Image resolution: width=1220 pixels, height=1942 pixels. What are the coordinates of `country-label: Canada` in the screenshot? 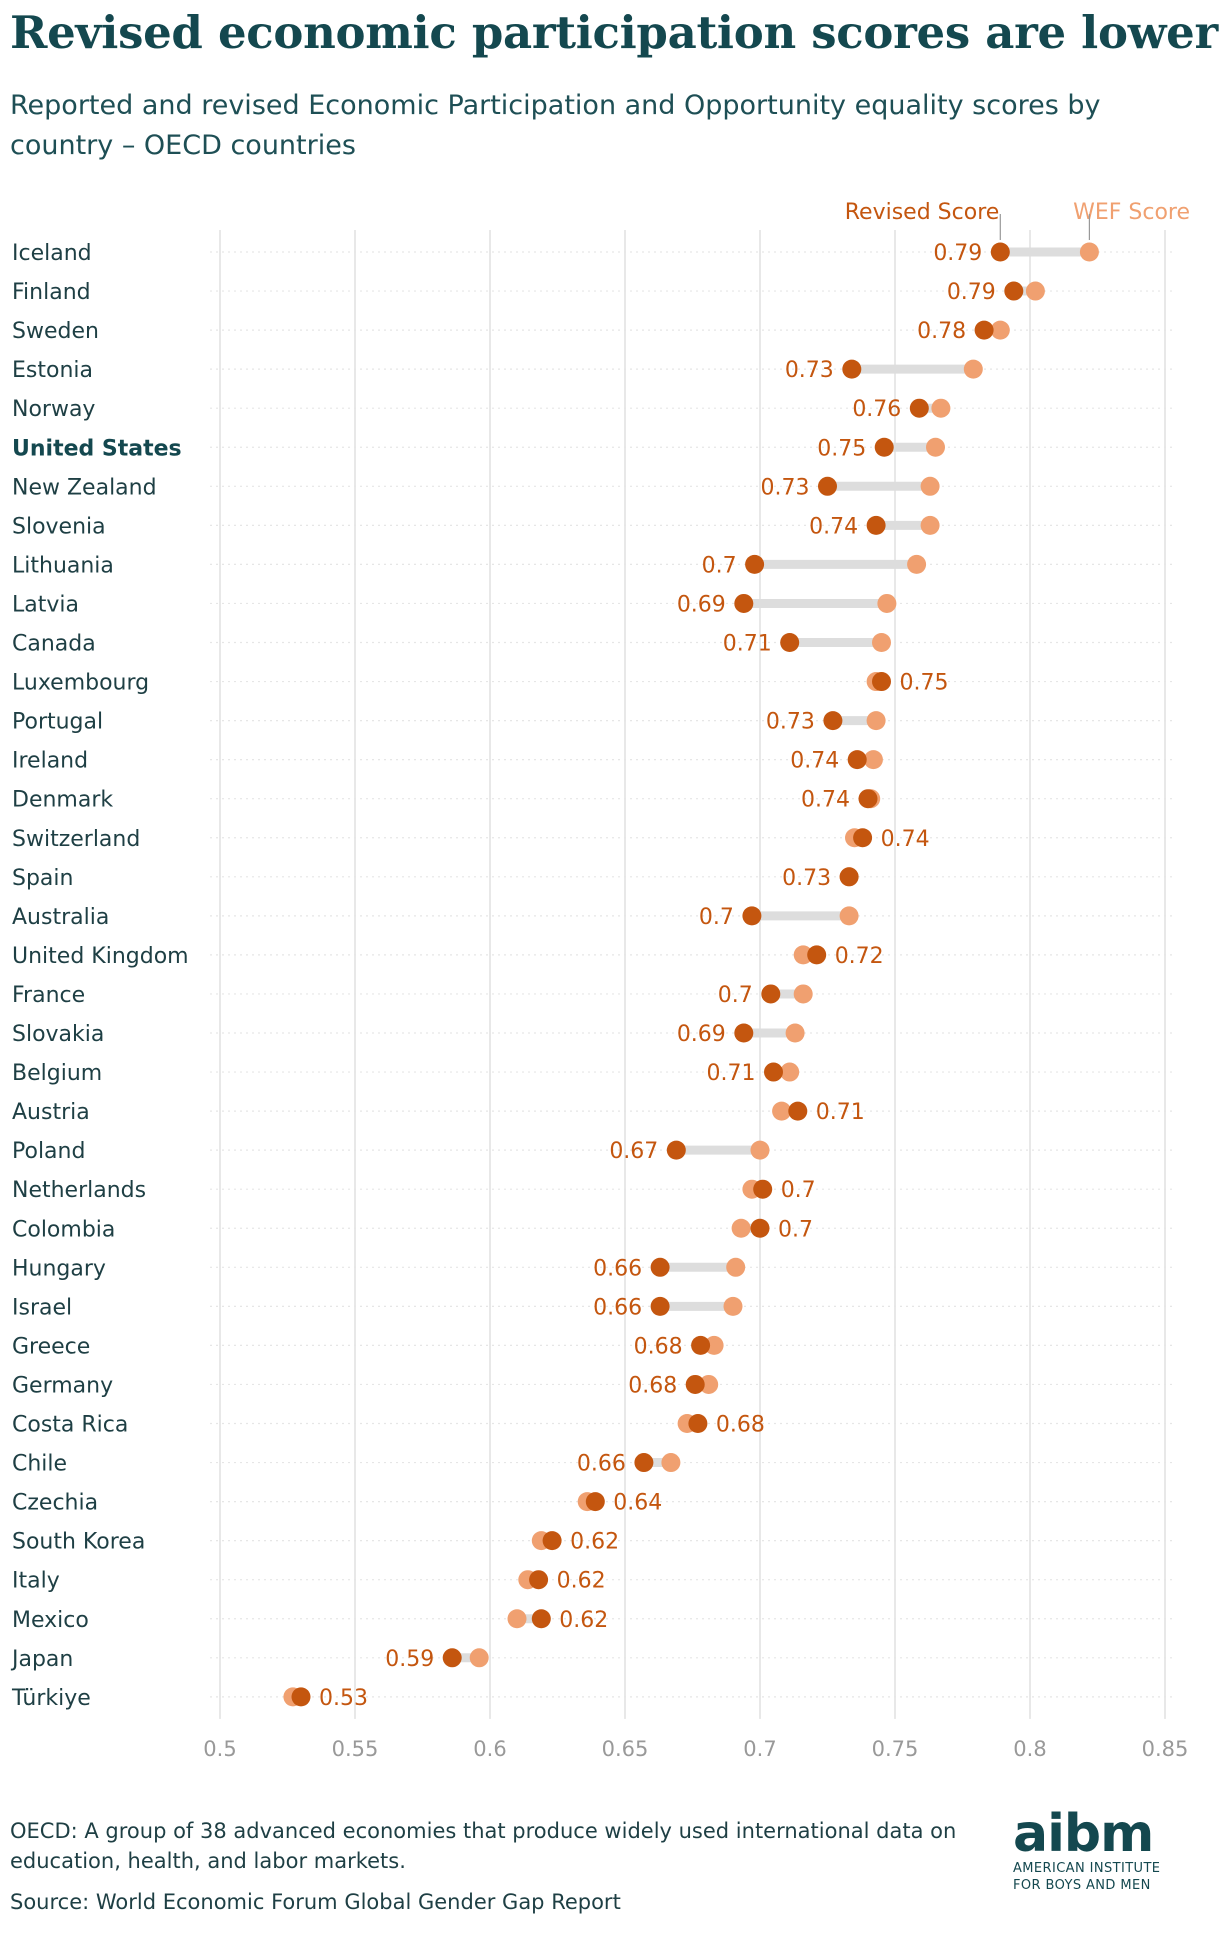 It's located at (54, 644).